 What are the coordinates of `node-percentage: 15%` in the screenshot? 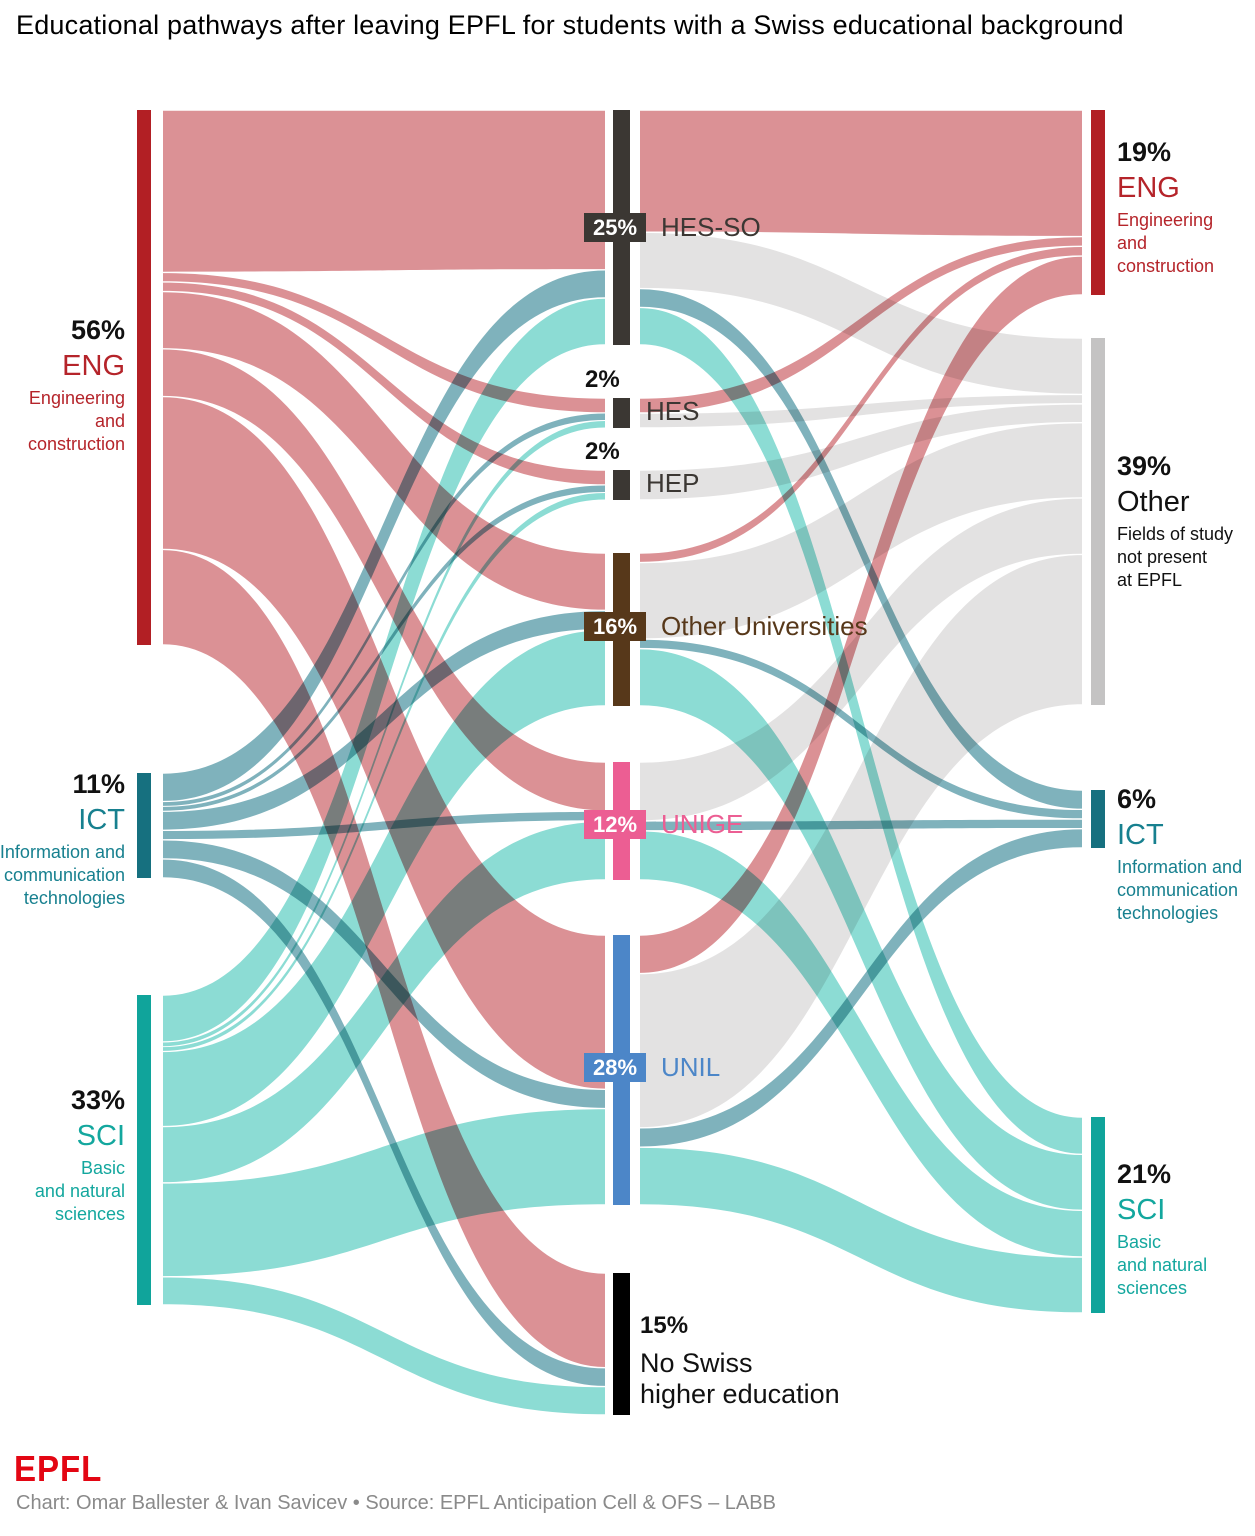 It's located at (664, 1325).